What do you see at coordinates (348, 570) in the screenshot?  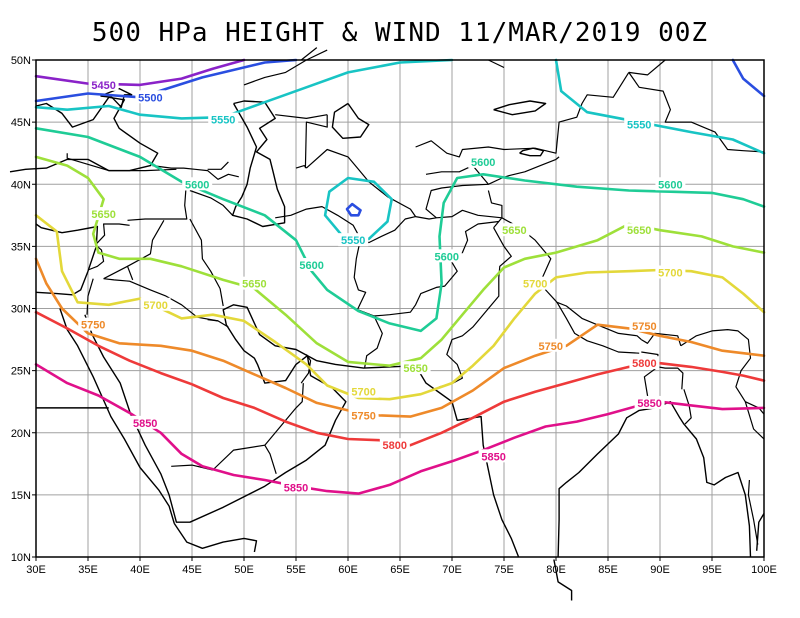 I see `x-tick-label: 60E` at bounding box center [348, 570].